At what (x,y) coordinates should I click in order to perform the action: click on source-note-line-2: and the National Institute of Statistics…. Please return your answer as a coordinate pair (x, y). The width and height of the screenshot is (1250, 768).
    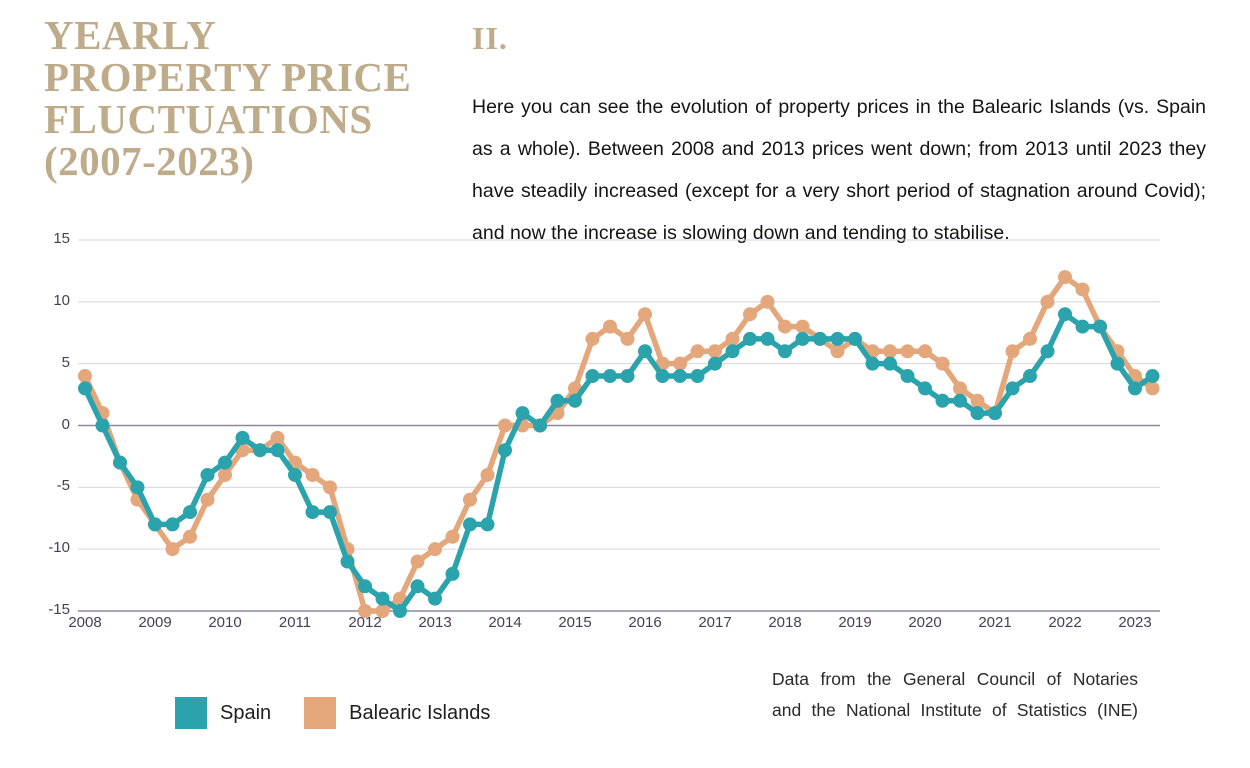
    Looking at the image, I should click on (955, 709).